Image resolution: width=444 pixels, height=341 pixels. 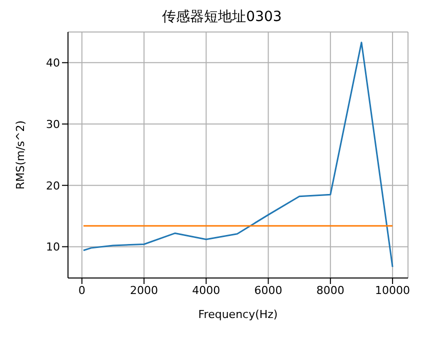 What do you see at coordinates (330, 290) in the screenshot?
I see `x-tick-label: 8000` at bounding box center [330, 290].